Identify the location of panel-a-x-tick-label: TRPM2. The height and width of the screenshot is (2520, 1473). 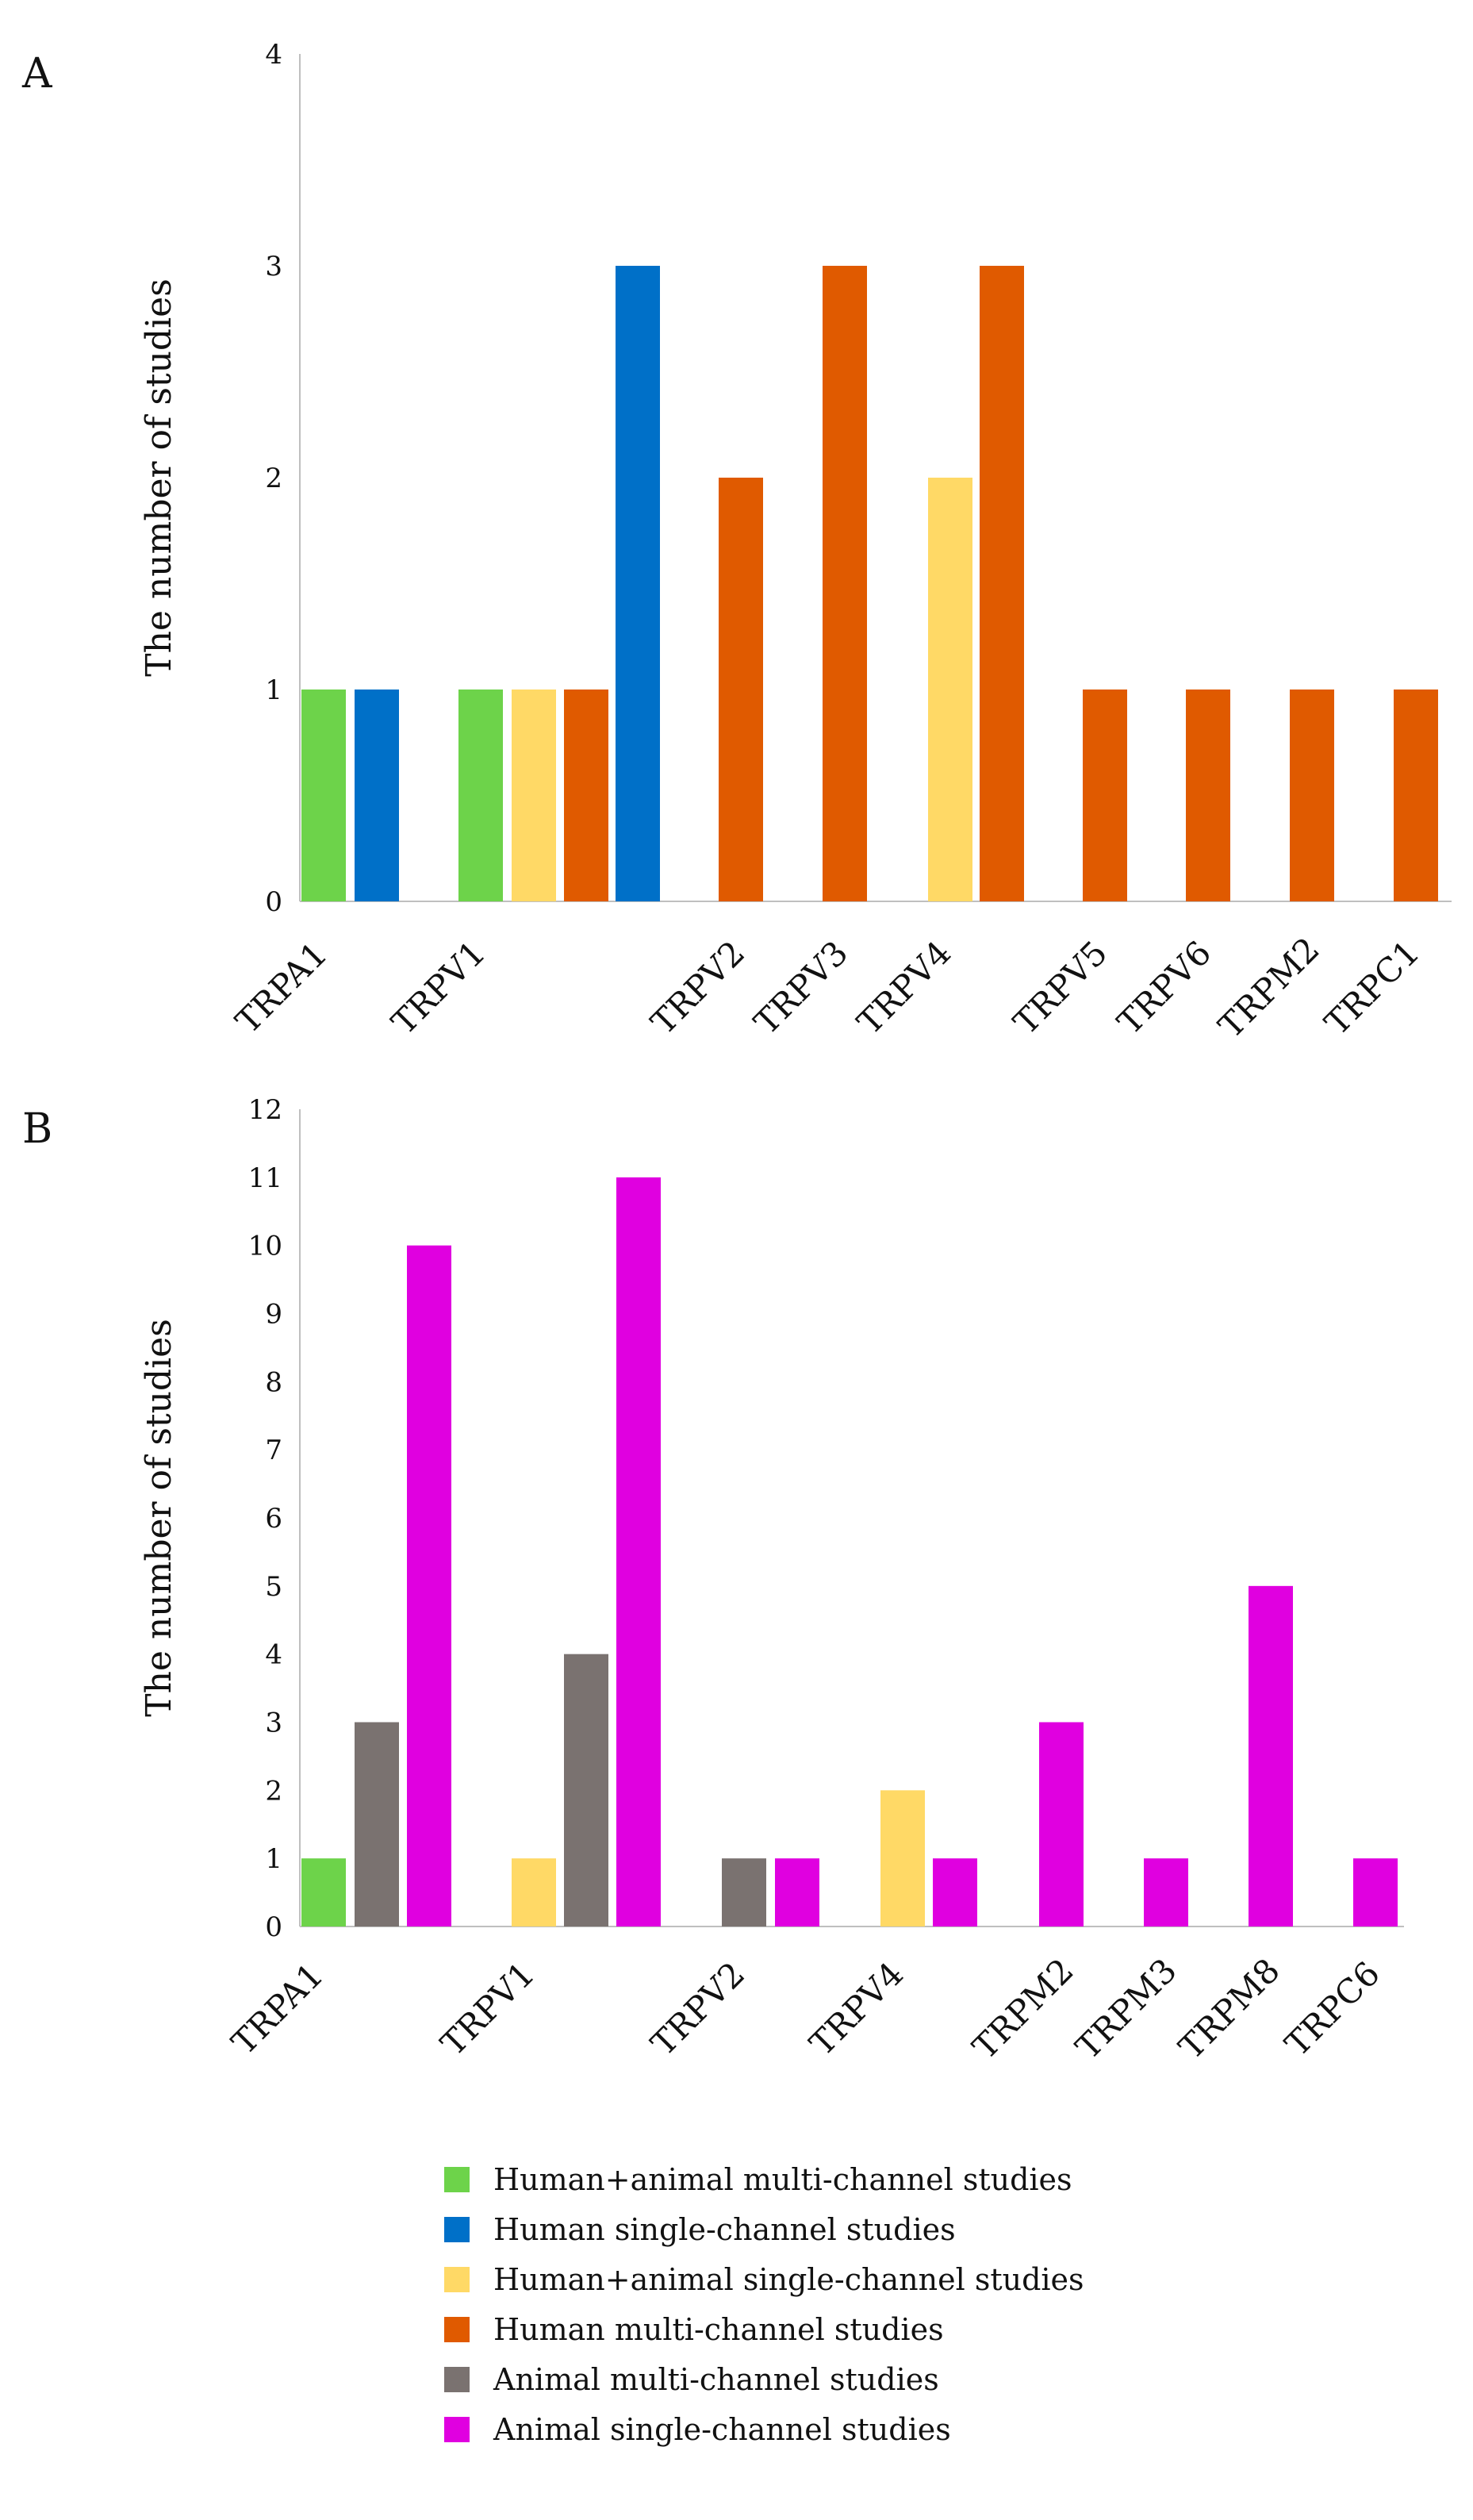
(1269, 988).